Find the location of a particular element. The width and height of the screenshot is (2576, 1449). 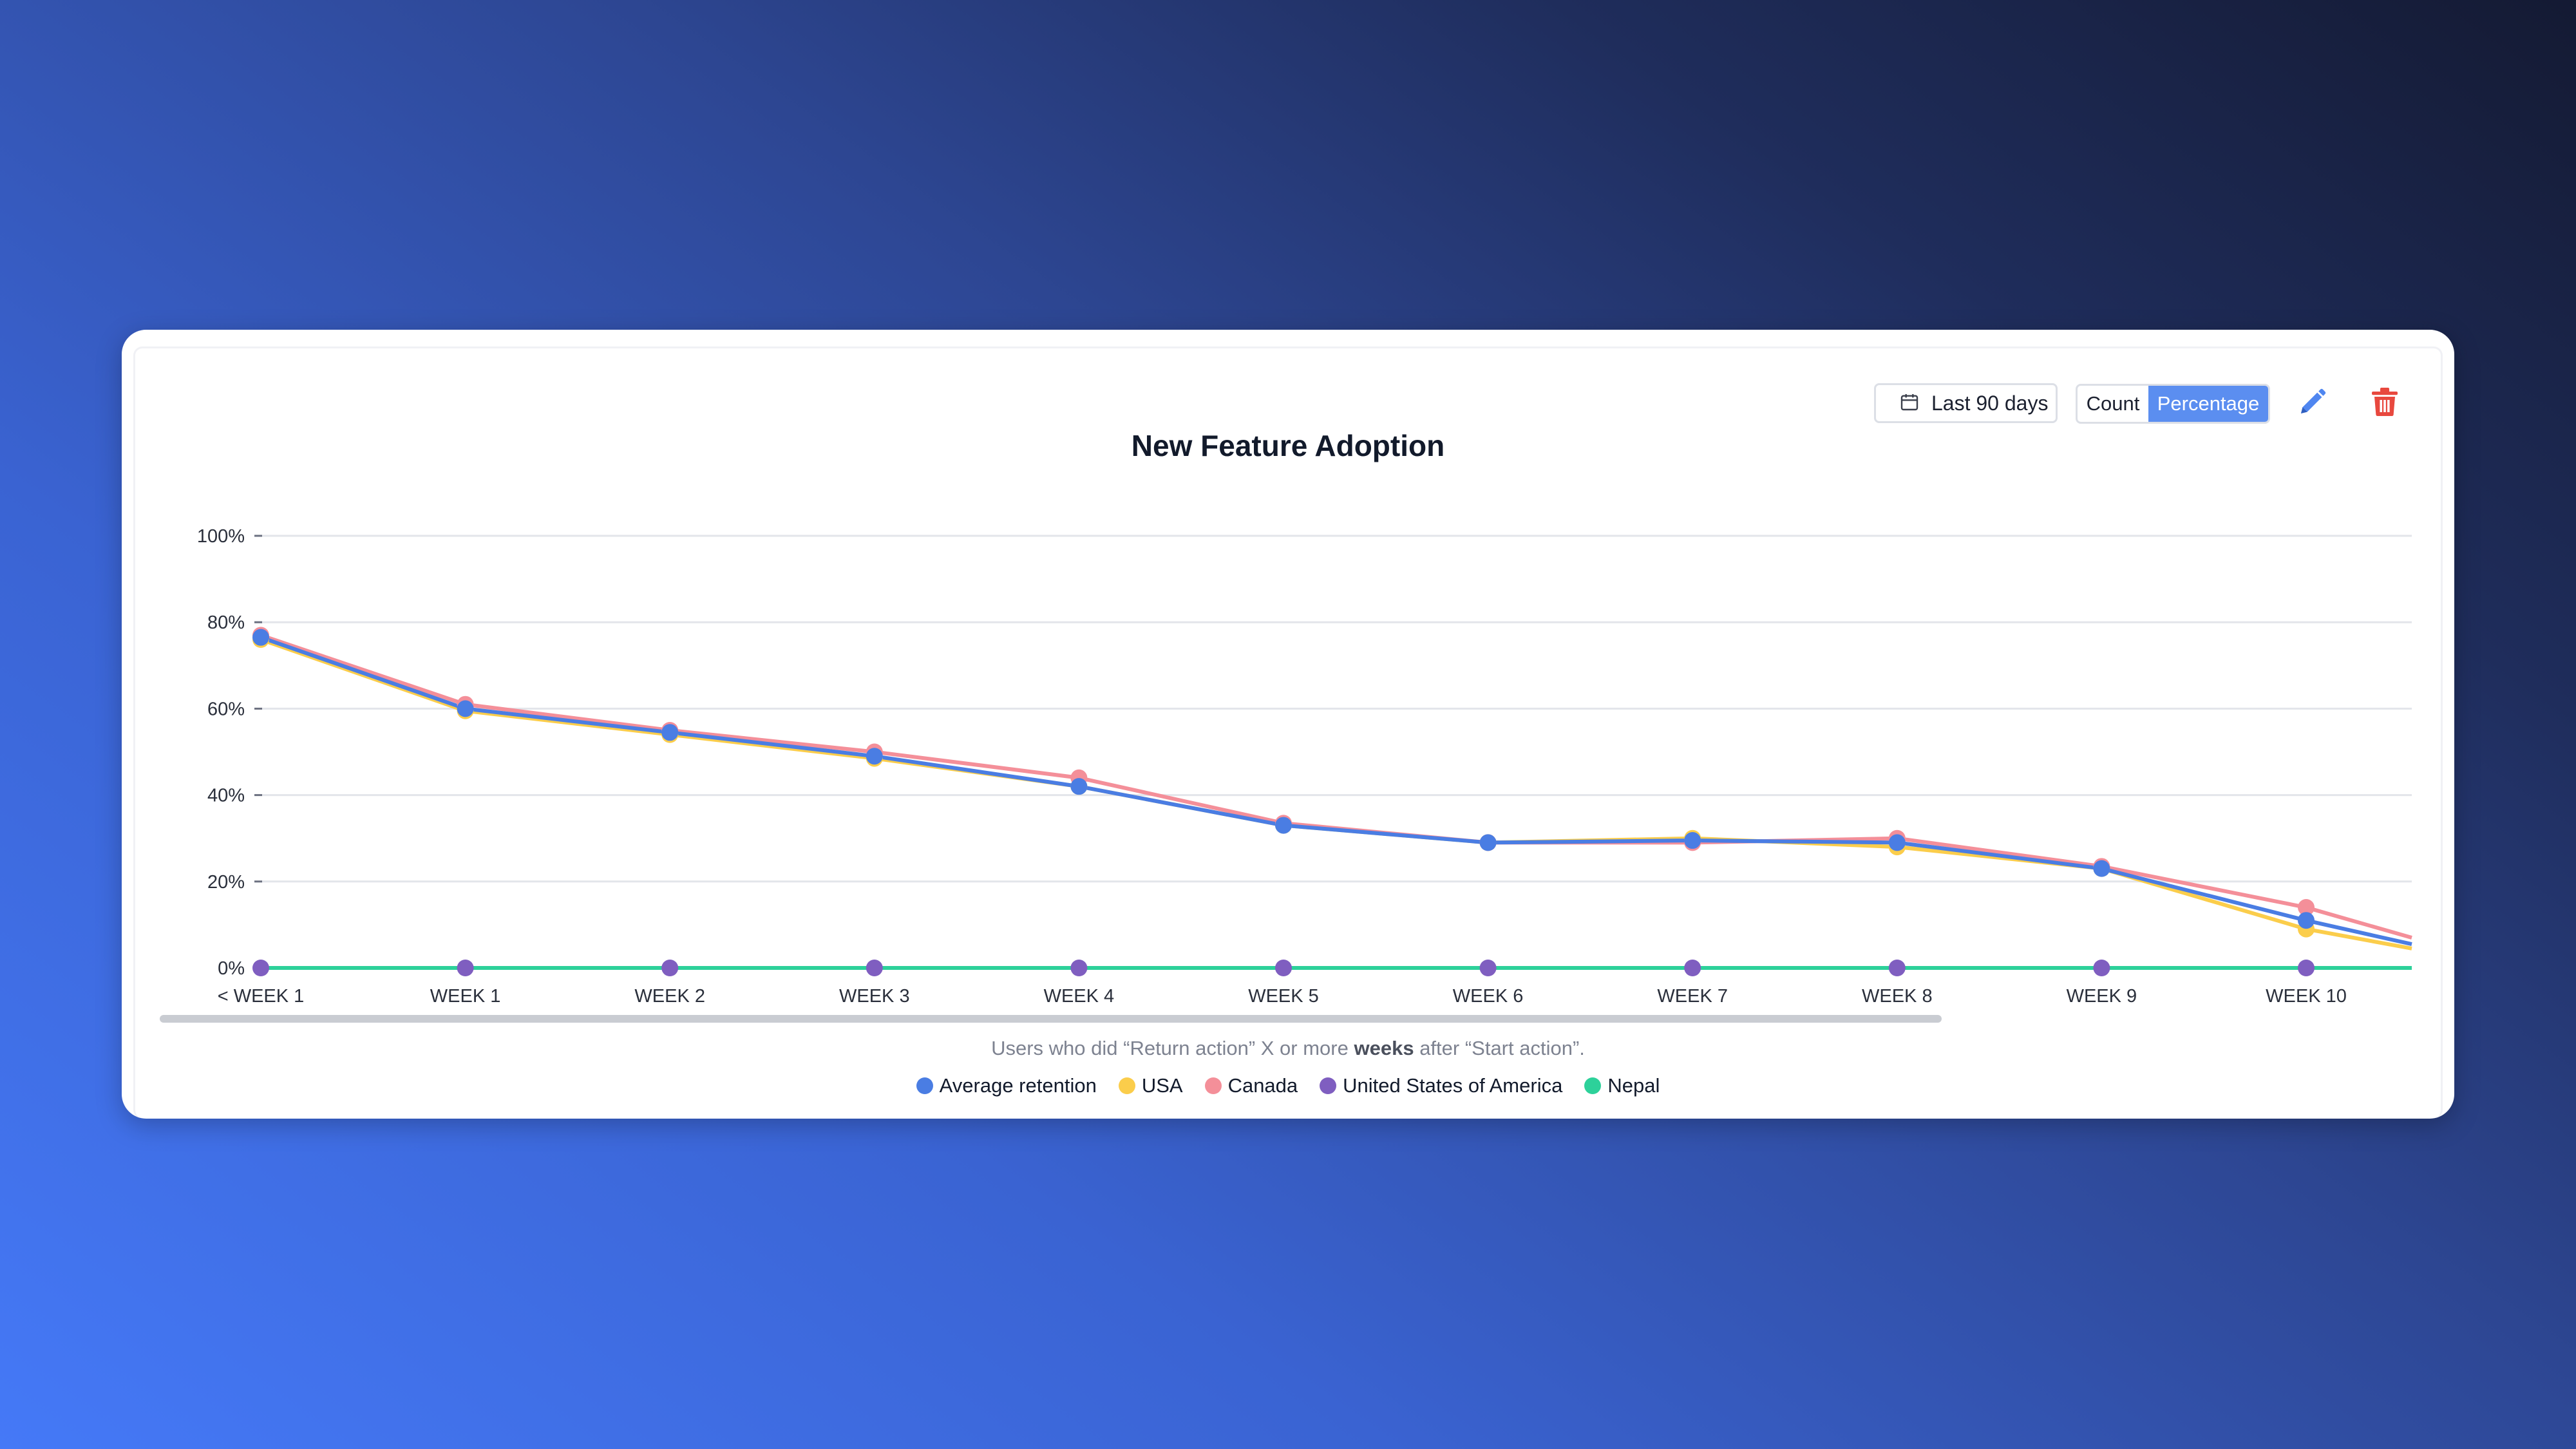

x-tick-label: WEEK 1 is located at coordinates (465, 997).